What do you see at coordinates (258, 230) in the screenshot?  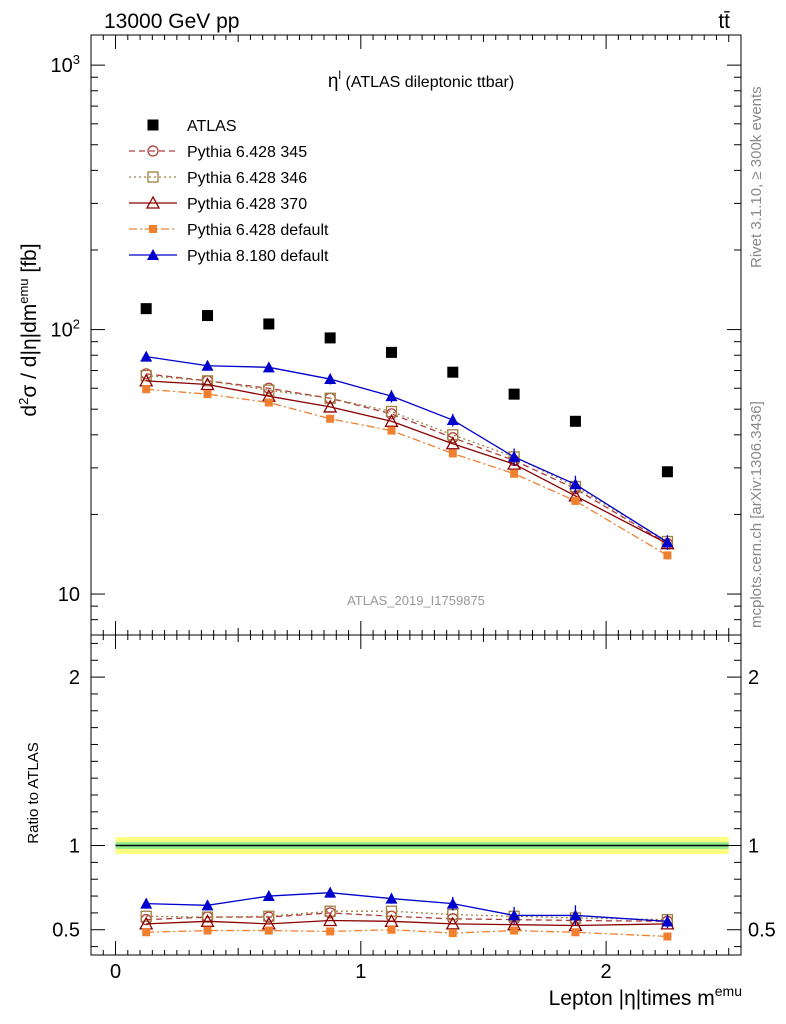 I see `legend-label: Pythia 6.428 default` at bounding box center [258, 230].